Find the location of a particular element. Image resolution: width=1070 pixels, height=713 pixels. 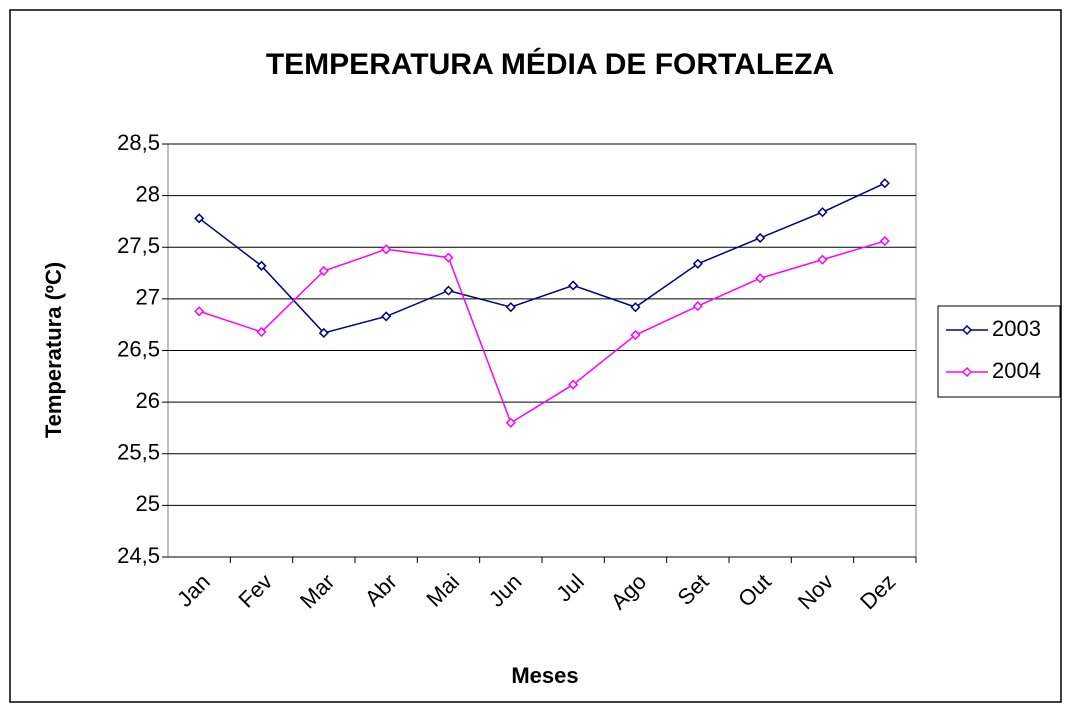

y-tick-label: 25,5 is located at coordinates (138, 452).